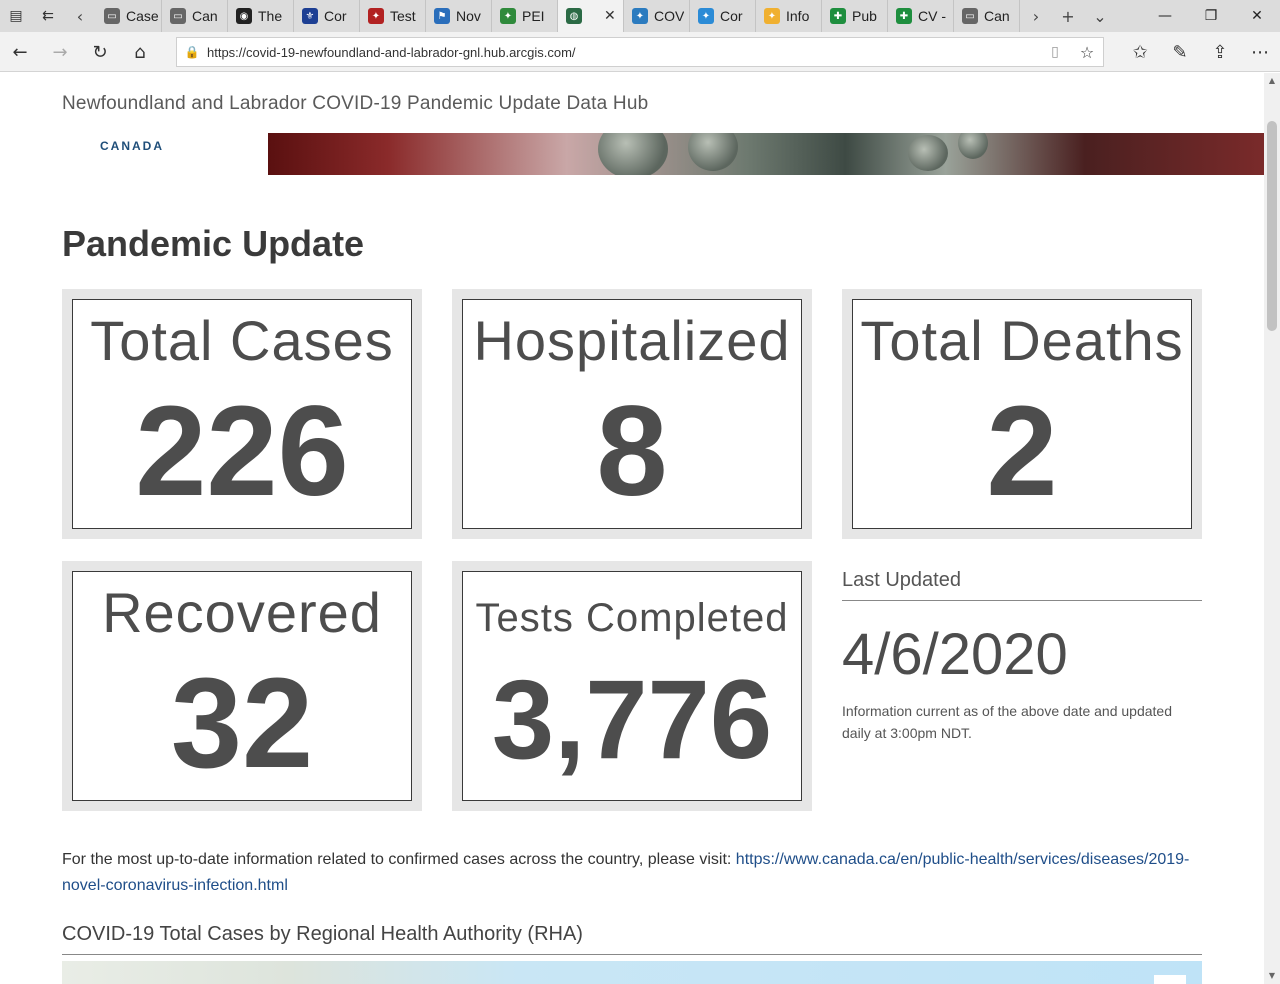 Image resolution: width=1280 pixels, height=984 pixels. What do you see at coordinates (591, 16) in the screenshot?
I see `browser-tab: ◍ ✕` at bounding box center [591, 16].